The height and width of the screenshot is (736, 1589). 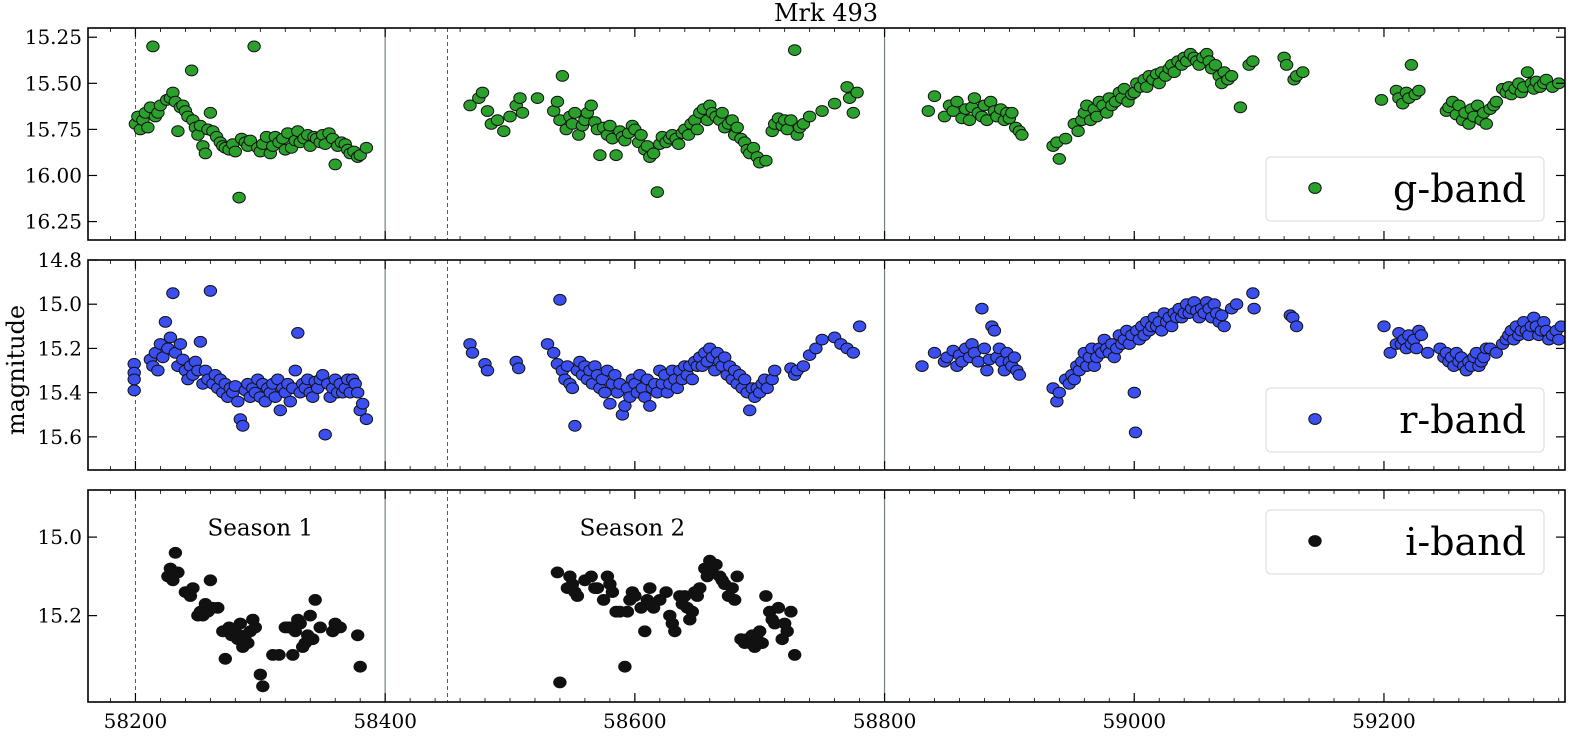 I want to click on y-tick-label: 15.25, so click(x=53, y=37).